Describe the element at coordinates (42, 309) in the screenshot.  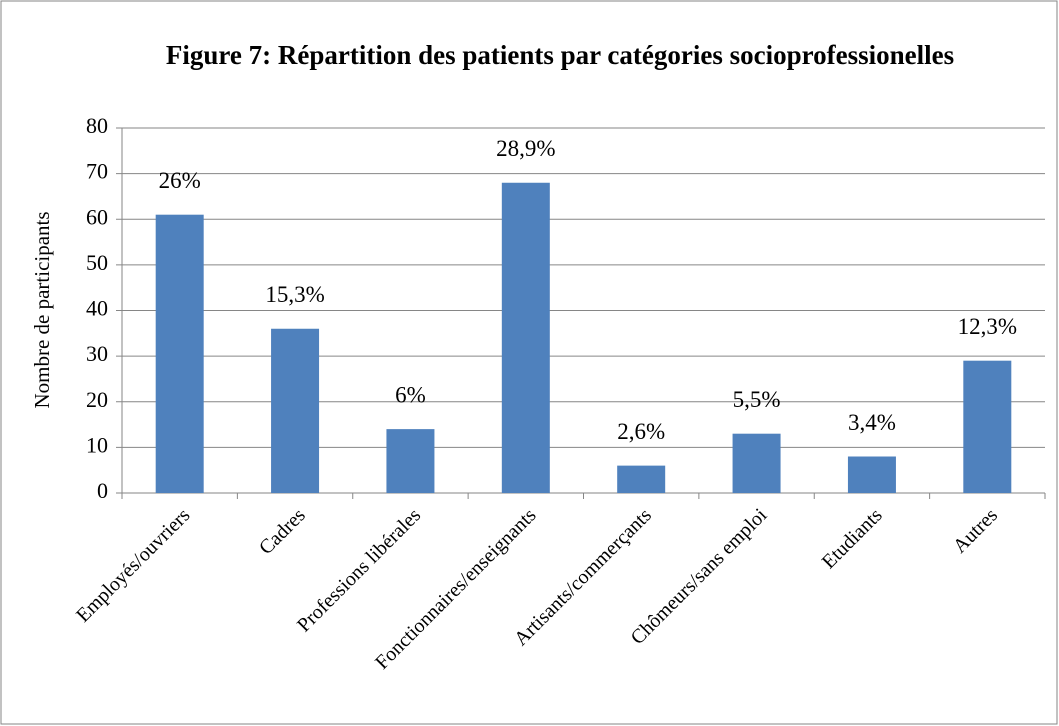
I see `y-axis-label: Nombre de participants` at that location.